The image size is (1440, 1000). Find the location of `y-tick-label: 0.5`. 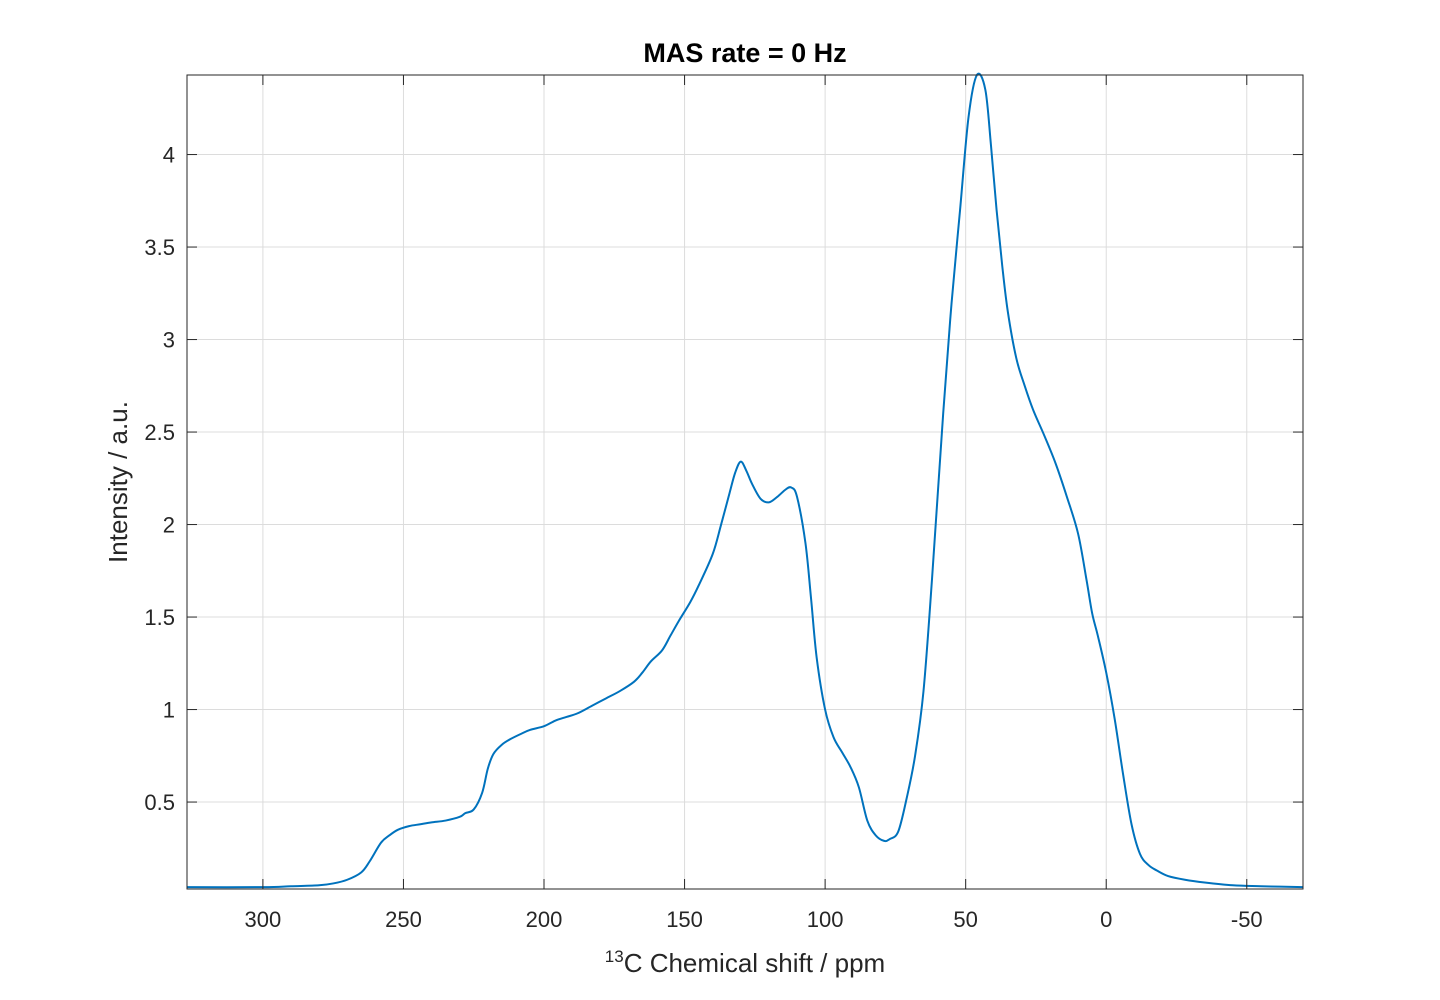

y-tick-label: 0.5 is located at coordinates (159, 802).